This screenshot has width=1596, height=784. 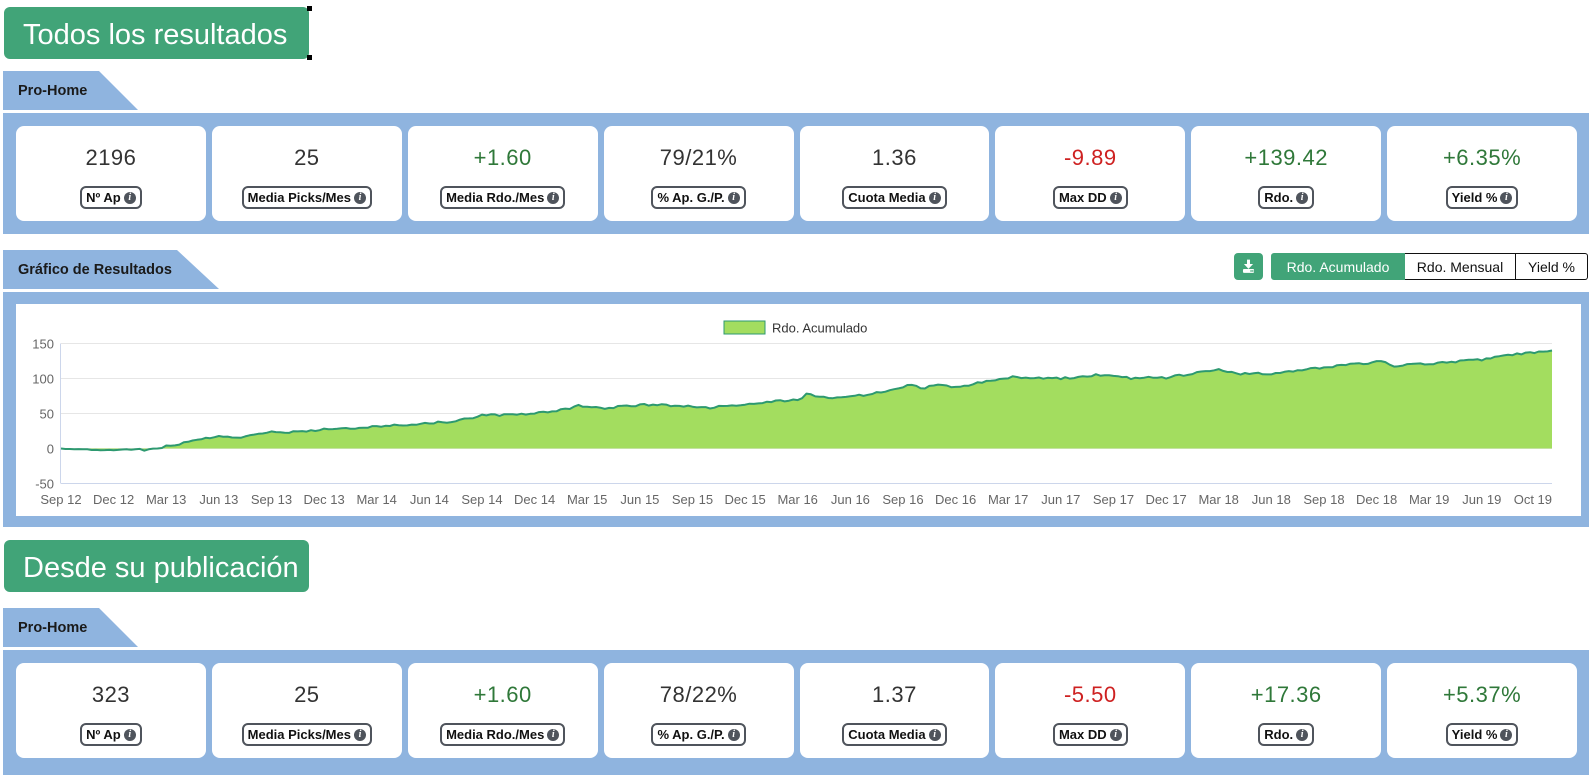 What do you see at coordinates (47, 414) in the screenshot?
I see `svg-text: 50` at bounding box center [47, 414].